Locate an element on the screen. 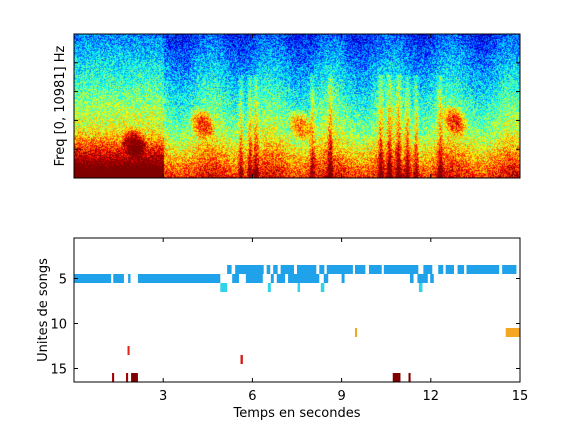 The width and height of the screenshot is (576, 432). spectrogram-y-axis-label: Freq [0, 10981] Hz is located at coordinates (60, 105).